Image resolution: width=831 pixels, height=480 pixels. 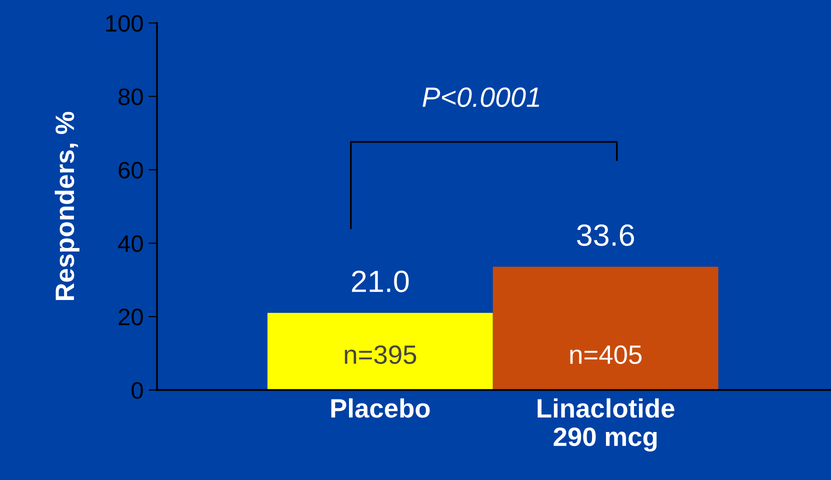 I want to click on x-tick-label: Placebo, so click(x=380, y=408).